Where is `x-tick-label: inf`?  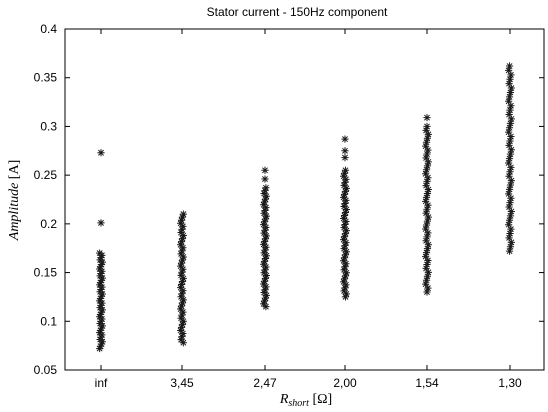
x-tick-label: inf is located at coordinates (101, 383).